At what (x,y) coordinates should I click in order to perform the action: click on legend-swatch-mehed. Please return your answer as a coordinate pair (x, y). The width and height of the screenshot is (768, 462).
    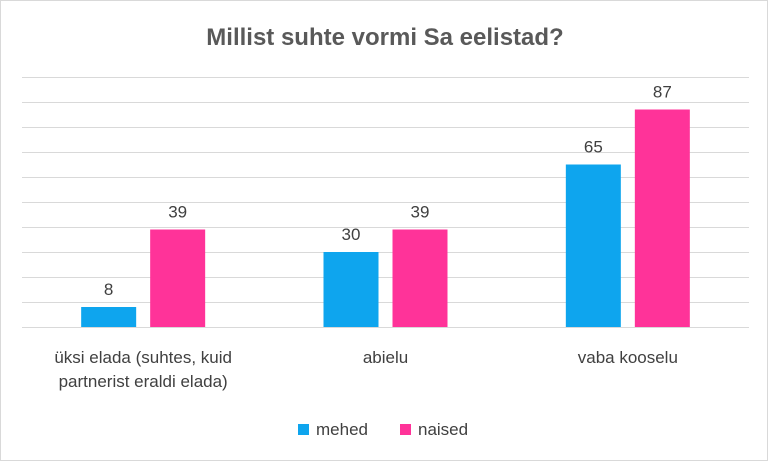
    Looking at the image, I should click on (303, 429).